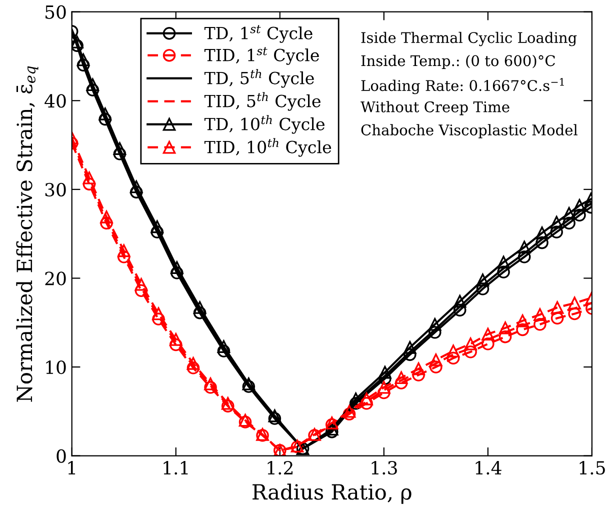 The width and height of the screenshot is (609, 515). What do you see at coordinates (462, 86) in the screenshot?
I see `annotation: Loading Rate: 0.1667°C.s$^{−1}$` at bounding box center [462, 86].